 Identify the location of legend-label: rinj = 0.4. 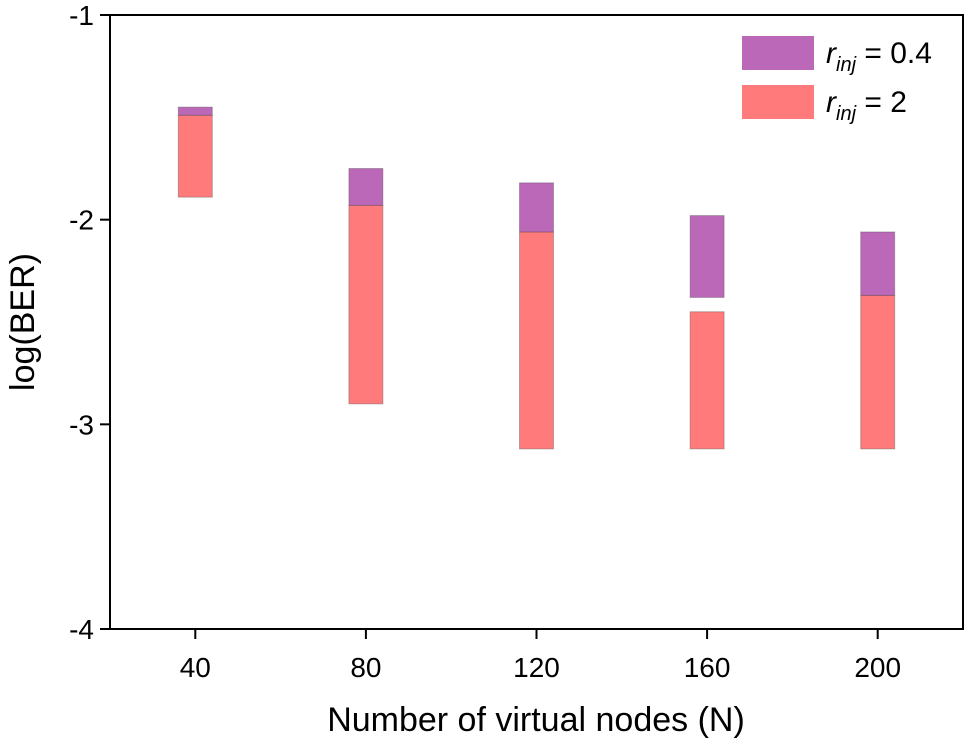
(879, 56).